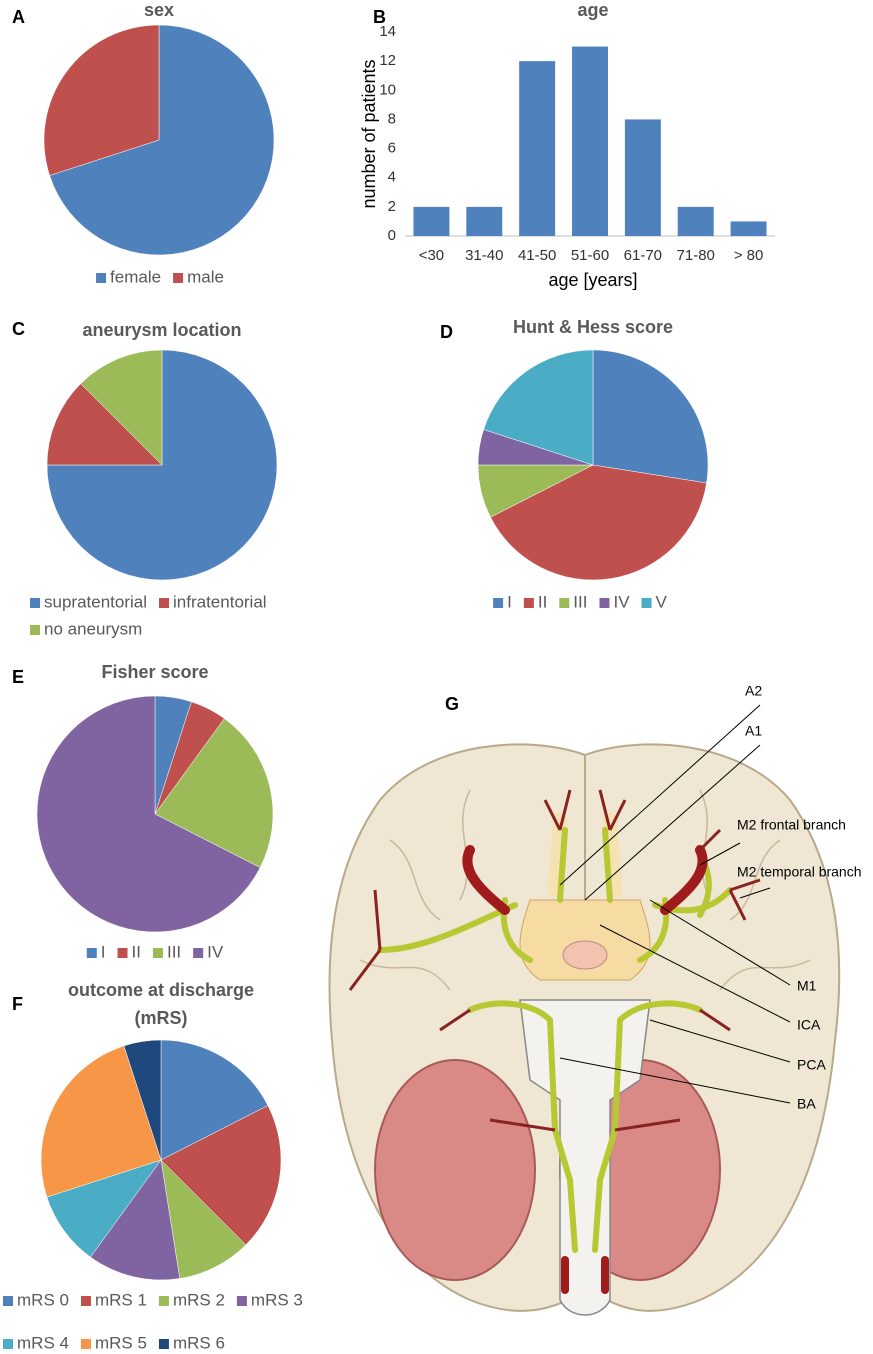 The width and height of the screenshot is (873, 1354). I want to click on legend-item: mRS 3, so click(269, 1299).